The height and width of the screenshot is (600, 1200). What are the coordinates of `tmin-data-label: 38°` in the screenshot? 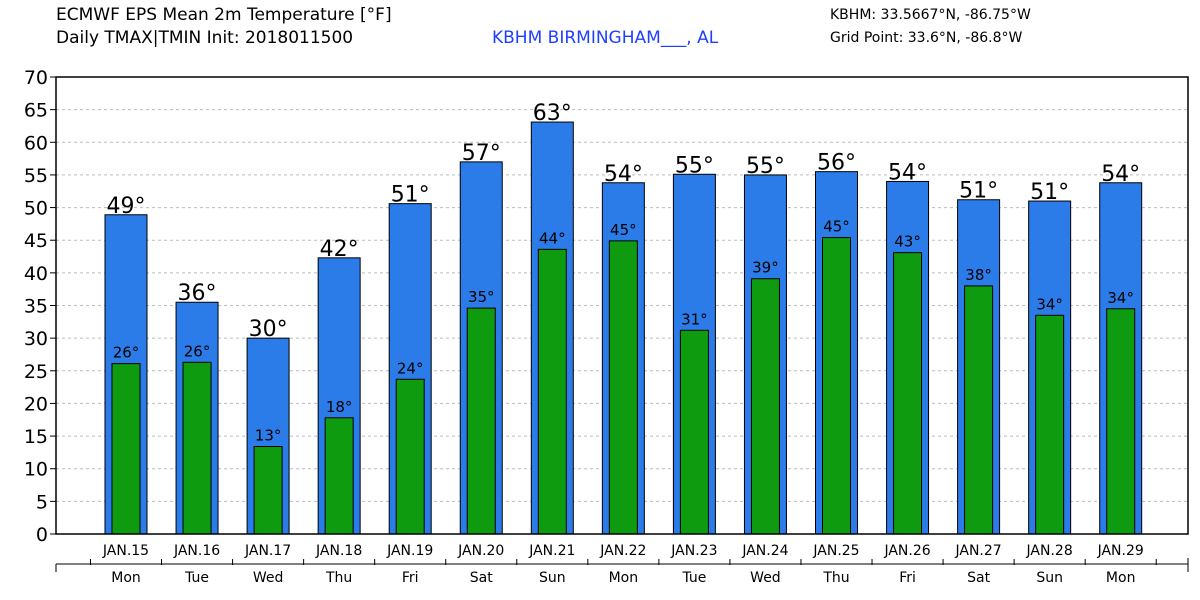 It's located at (978, 275).